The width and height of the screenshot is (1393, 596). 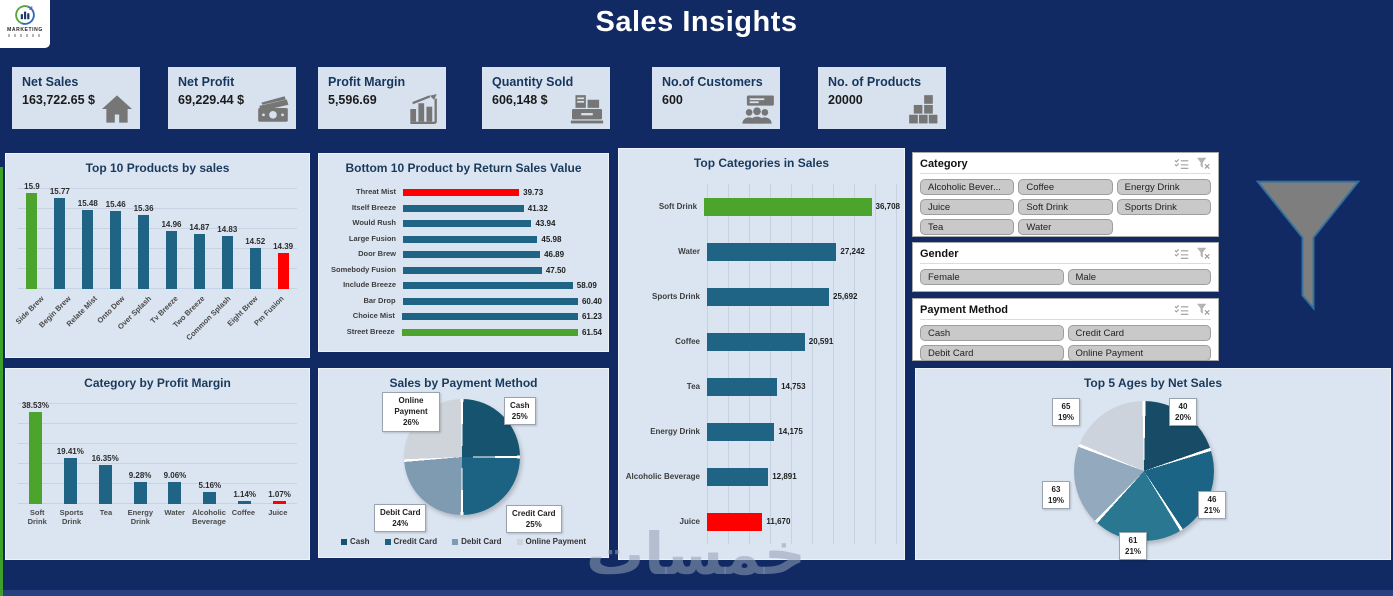 What do you see at coordinates (410, 541) in the screenshot?
I see `legend-item-credit-card: Credit Card` at bounding box center [410, 541].